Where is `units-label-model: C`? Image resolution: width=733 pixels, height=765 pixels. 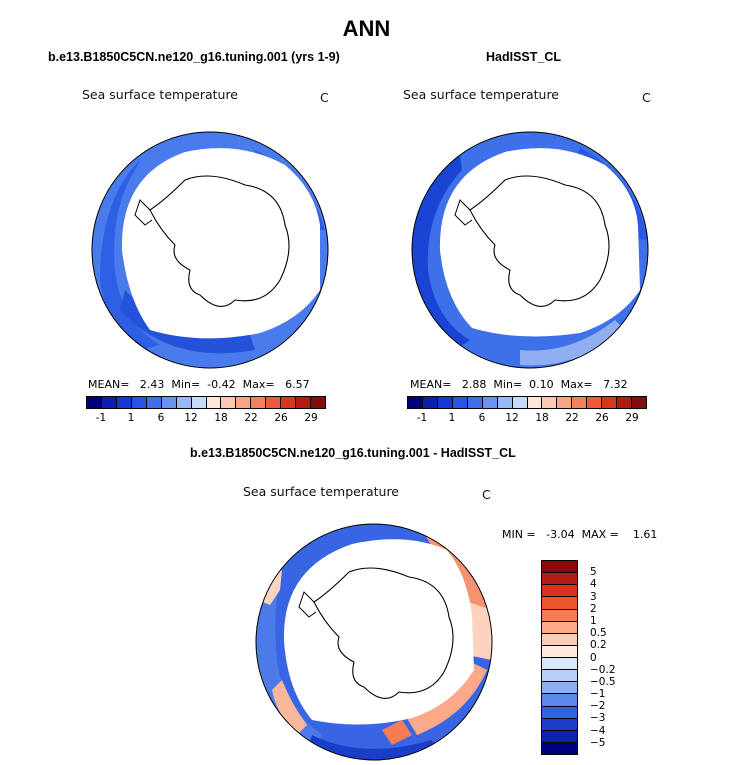
units-label-model: C is located at coordinates (324, 97).